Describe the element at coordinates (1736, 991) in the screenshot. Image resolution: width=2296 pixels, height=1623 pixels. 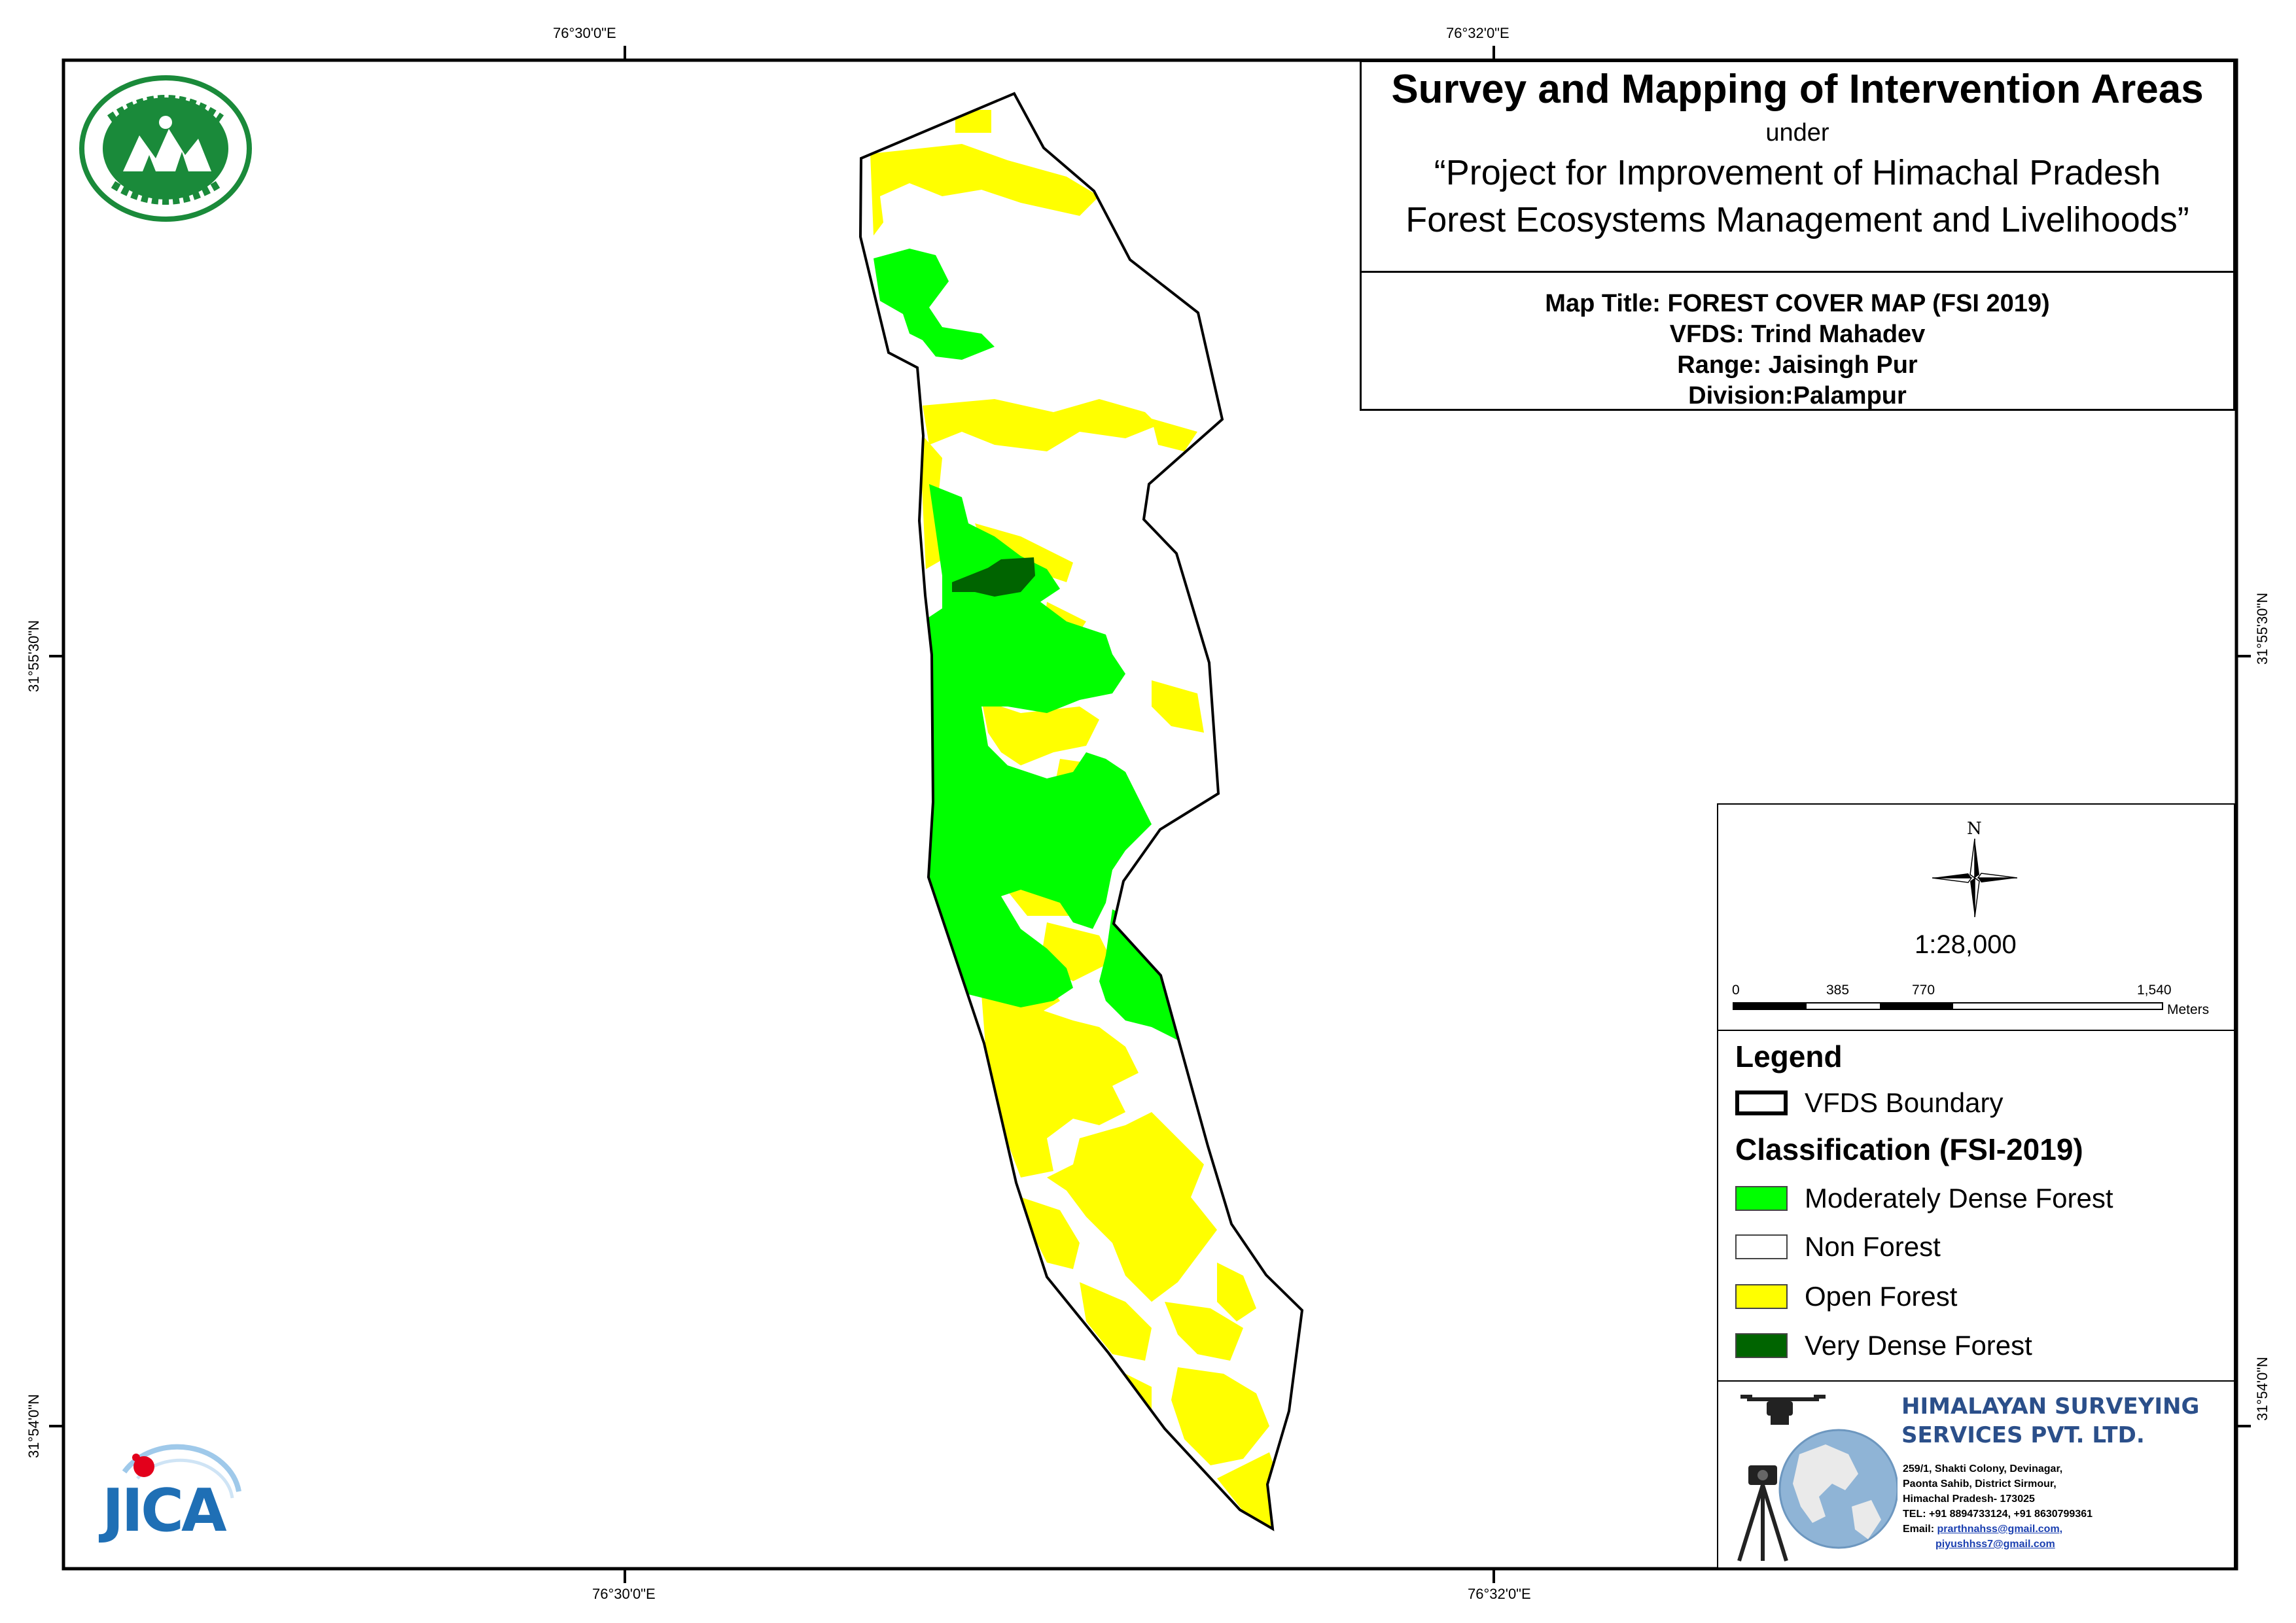
I see `scale-tick-0: 0` at that location.